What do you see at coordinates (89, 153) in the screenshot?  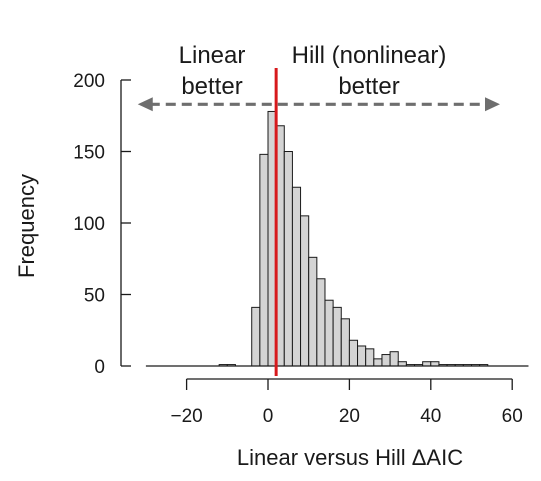 I see `y-tick-label: 150` at bounding box center [89, 153].